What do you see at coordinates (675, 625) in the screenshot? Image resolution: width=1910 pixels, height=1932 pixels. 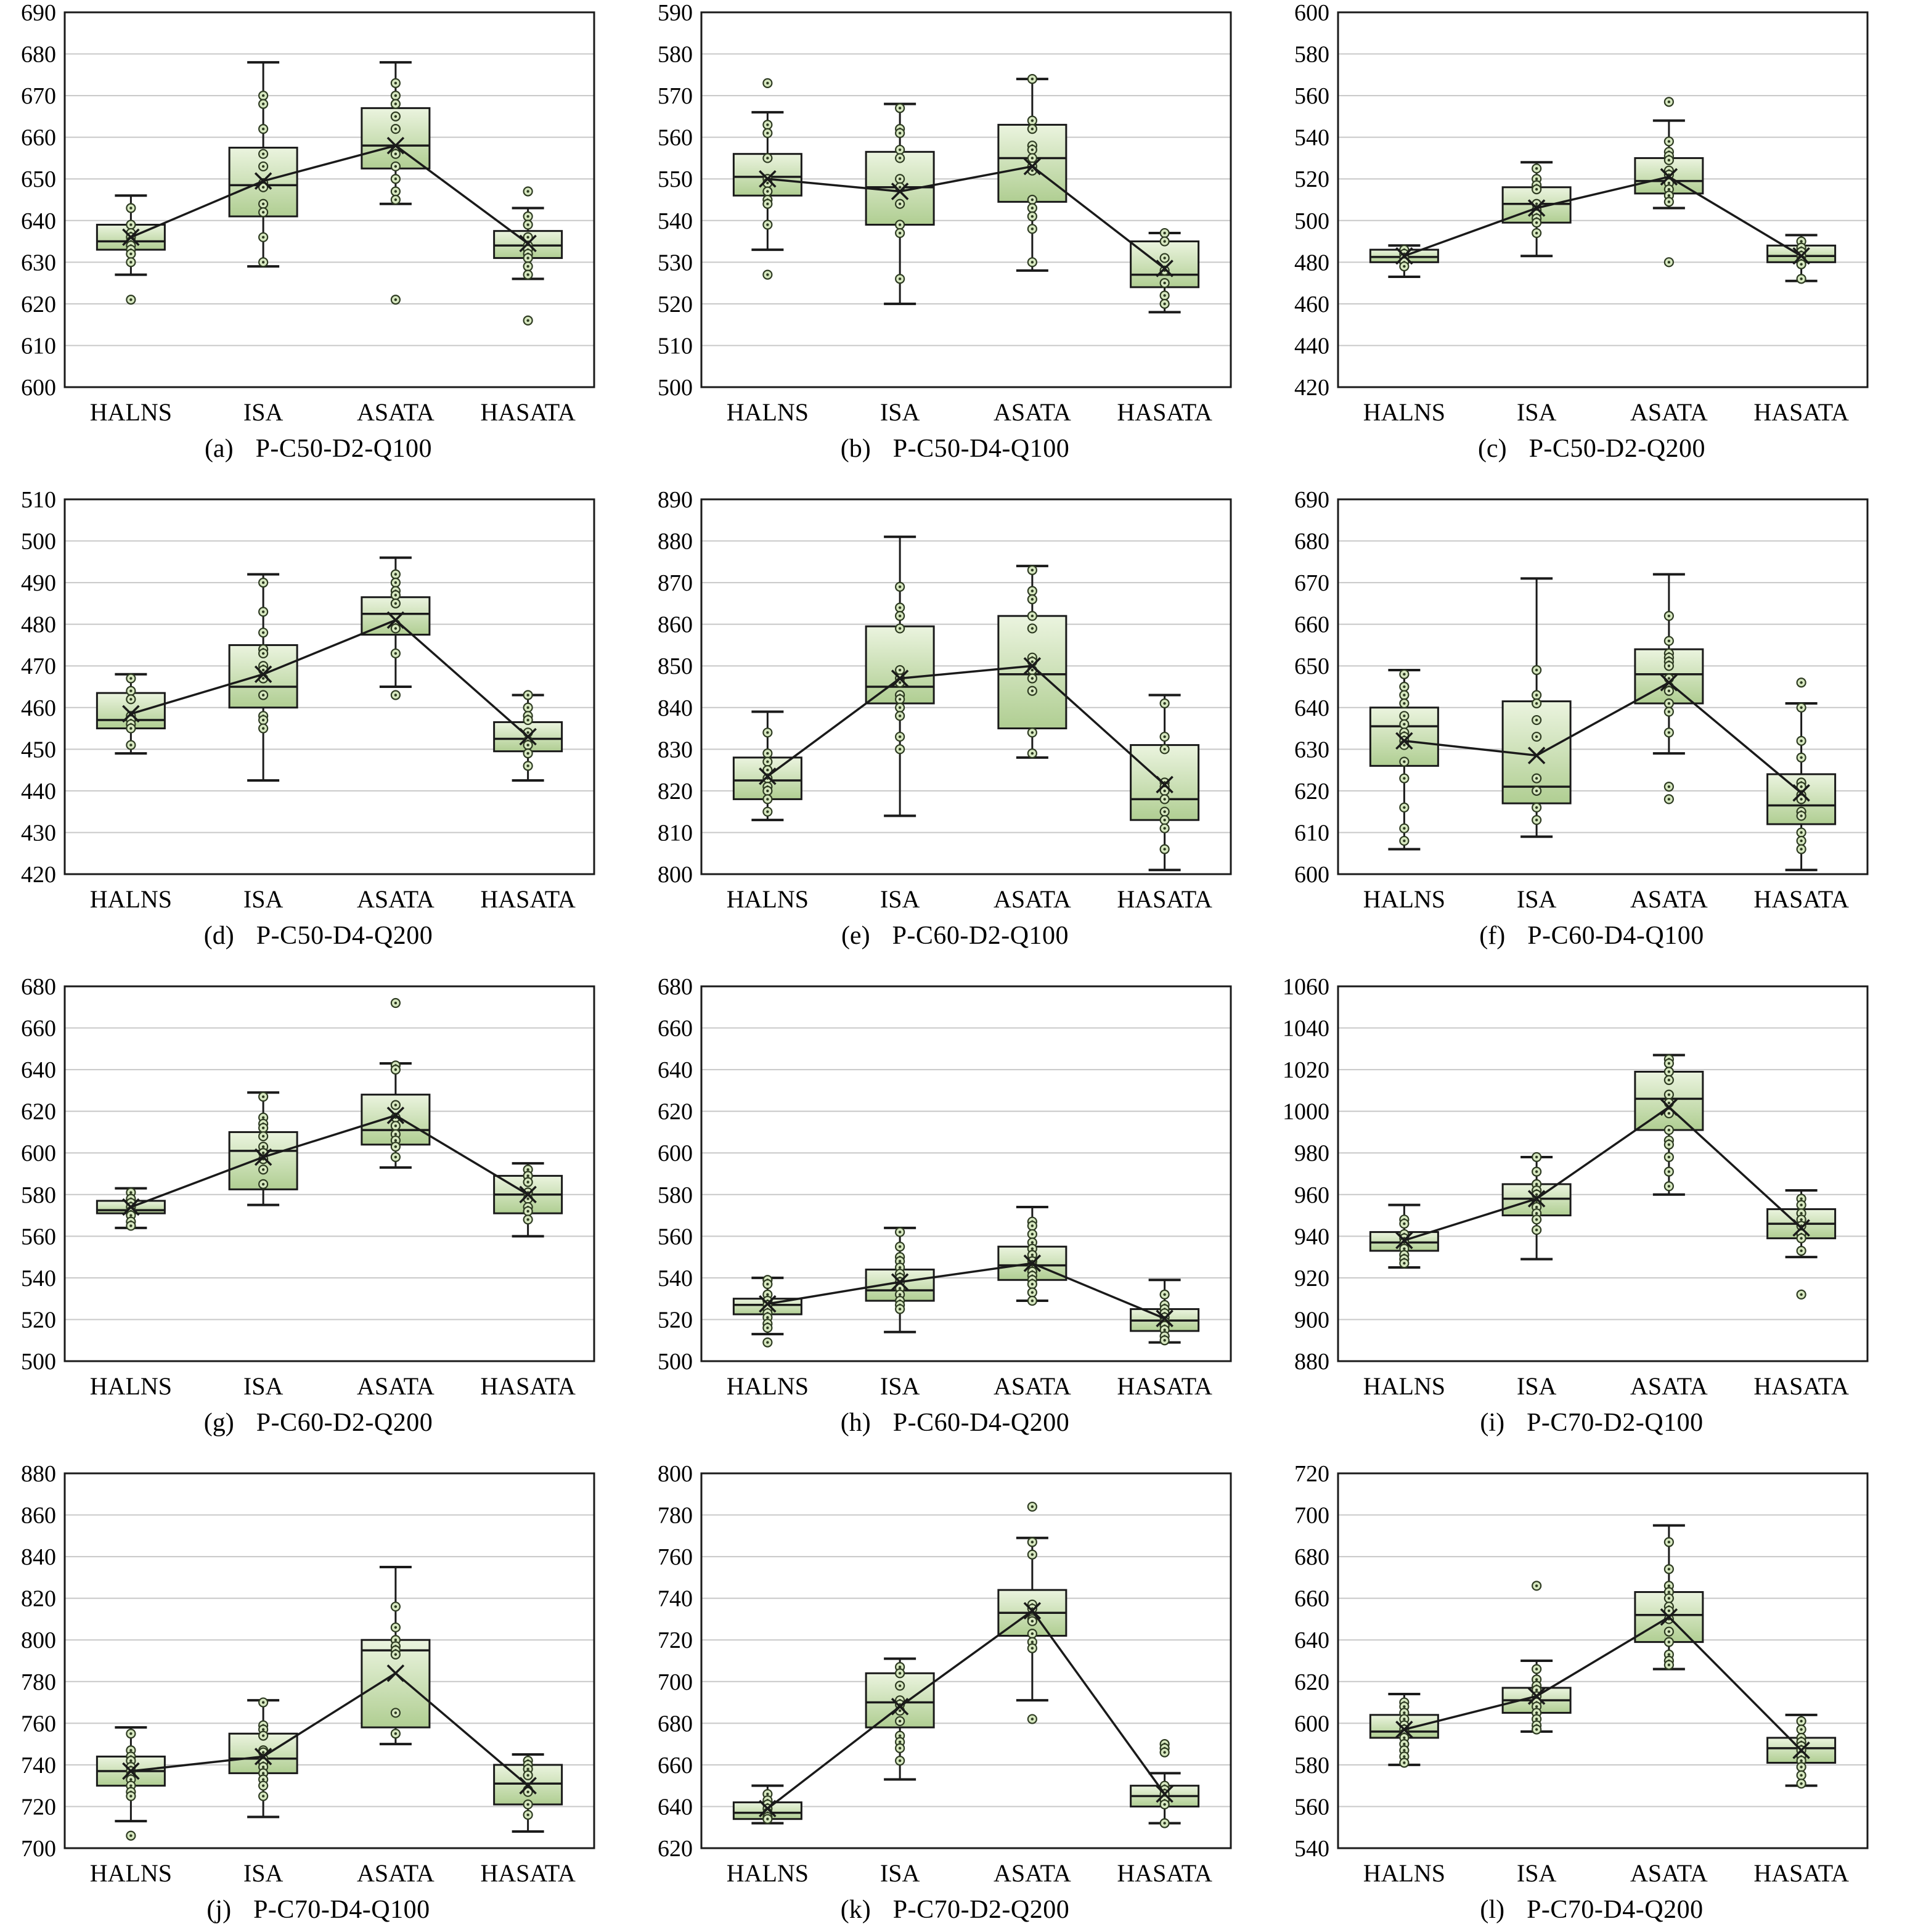 I see `y-axis-tick-label: 860` at bounding box center [675, 625].